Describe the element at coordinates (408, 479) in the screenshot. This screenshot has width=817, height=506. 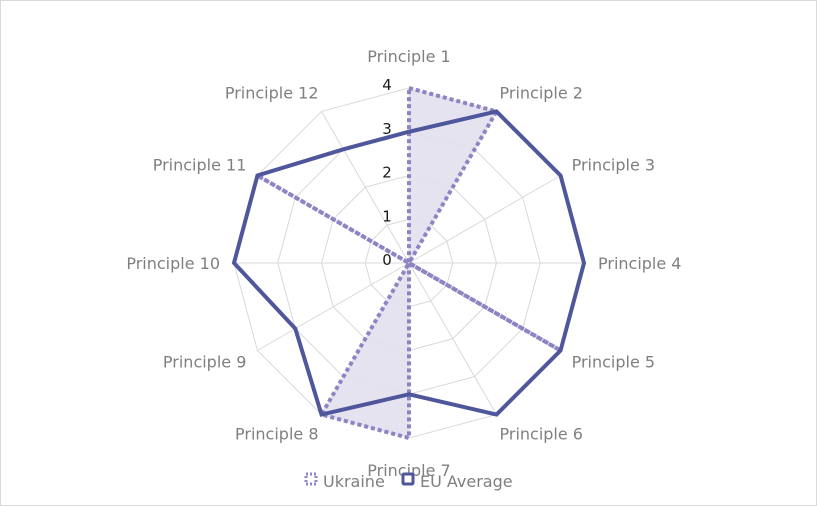
I see `legend-marker-eu-average` at that location.